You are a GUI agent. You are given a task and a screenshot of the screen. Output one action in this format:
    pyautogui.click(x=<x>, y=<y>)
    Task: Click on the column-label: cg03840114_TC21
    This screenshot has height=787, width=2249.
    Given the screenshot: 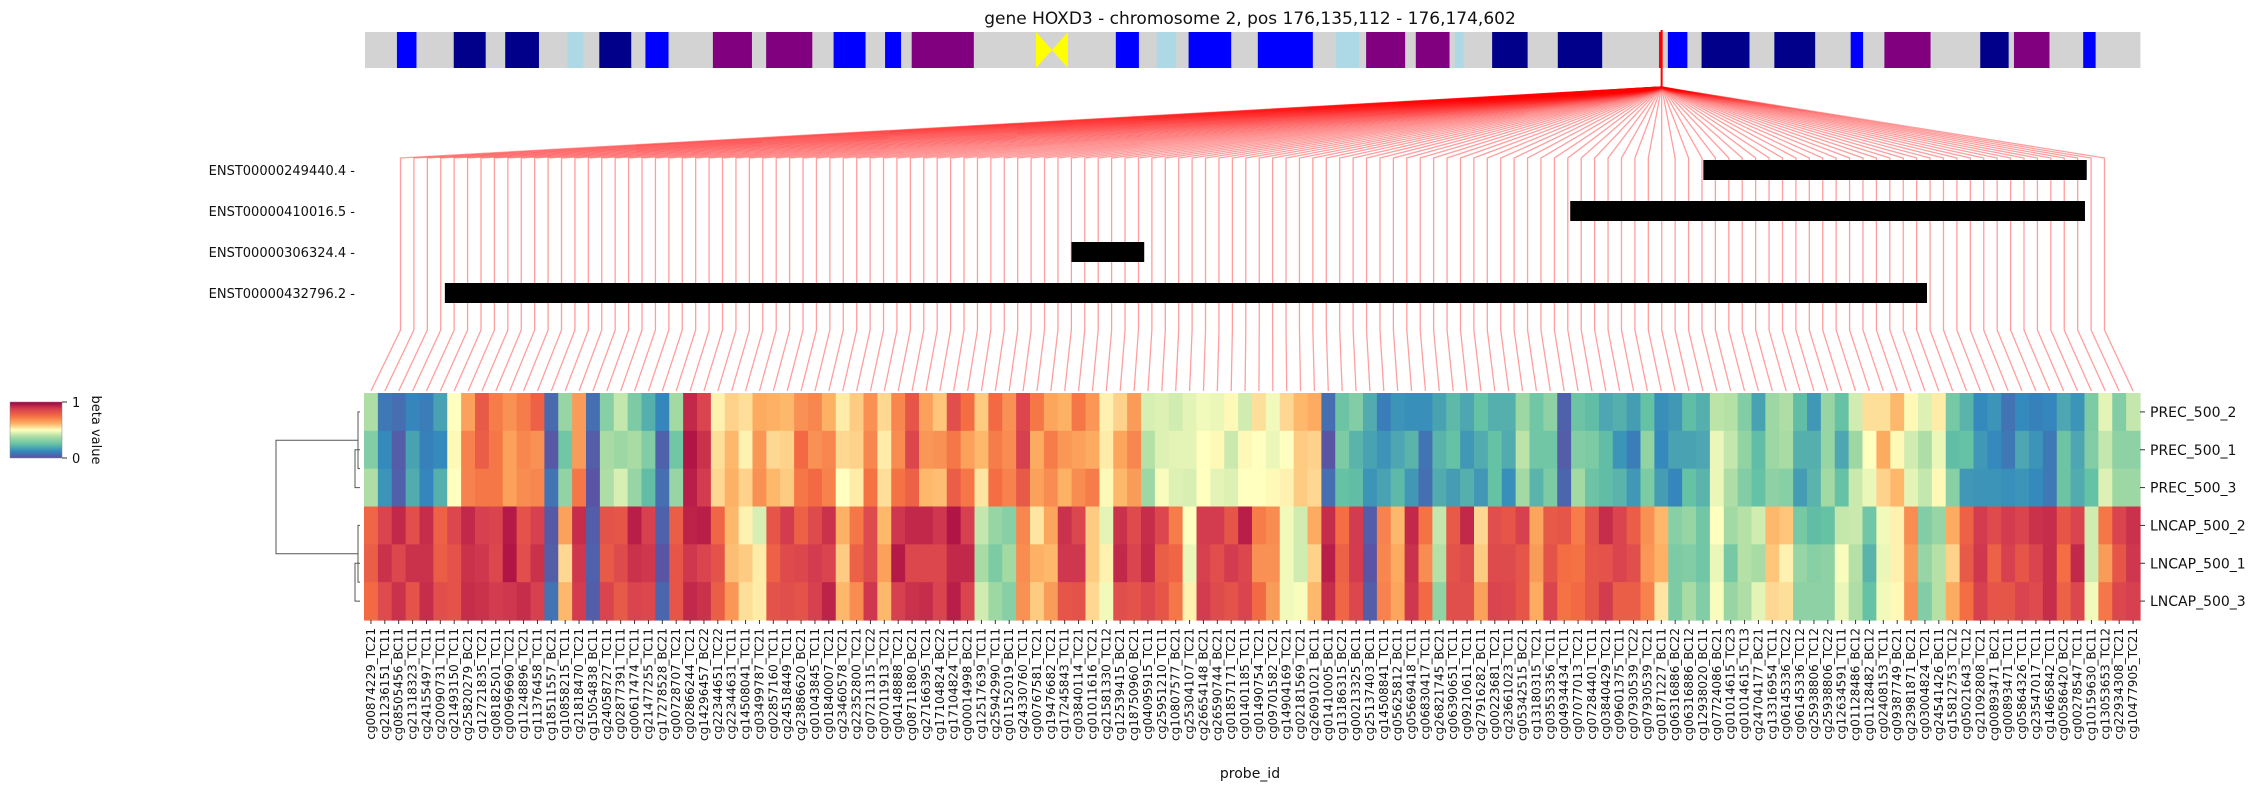 What is the action you would take?
    pyautogui.click(x=1079, y=684)
    